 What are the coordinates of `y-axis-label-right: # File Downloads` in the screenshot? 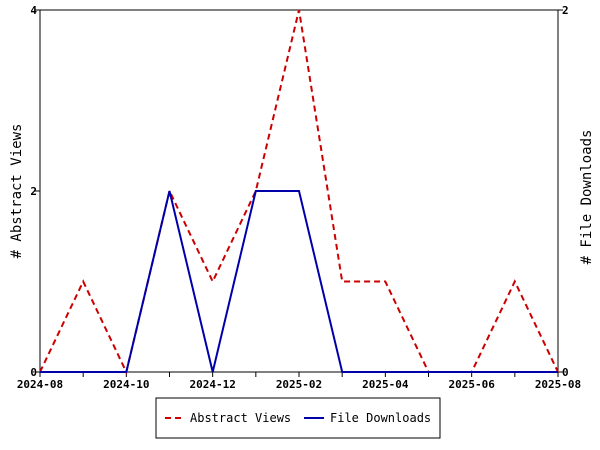 It's located at (587, 197).